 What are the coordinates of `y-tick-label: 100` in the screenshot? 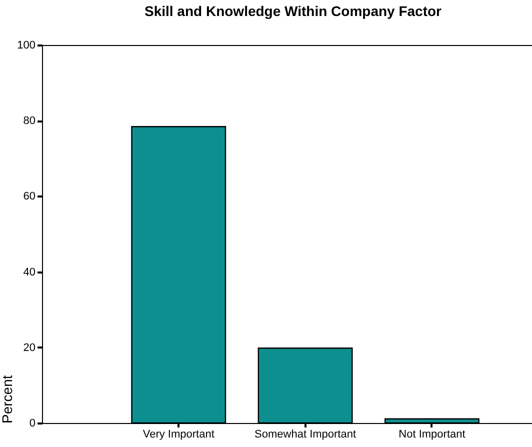 It's located at (26, 46).